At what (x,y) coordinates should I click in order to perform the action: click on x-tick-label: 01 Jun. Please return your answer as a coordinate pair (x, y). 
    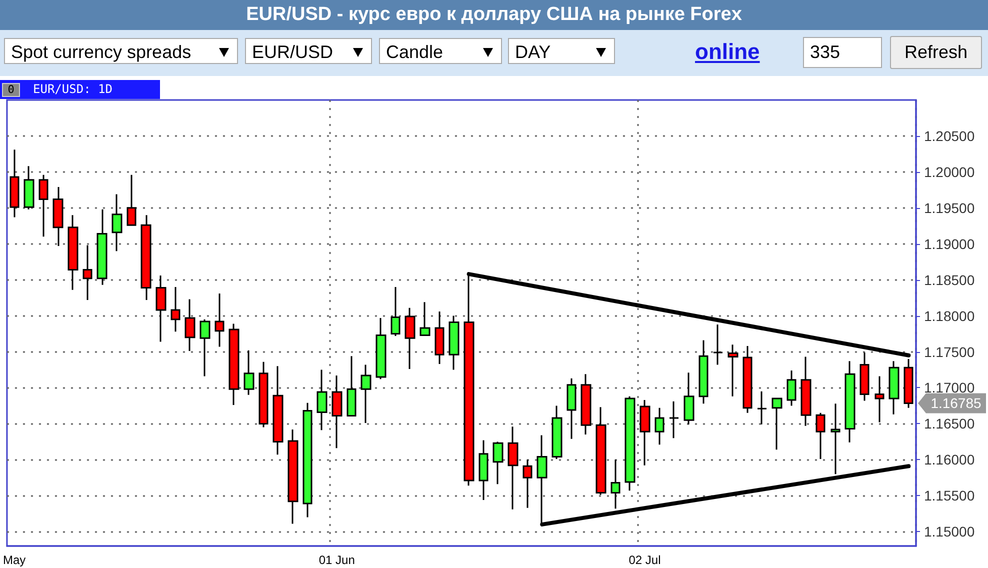
    Looking at the image, I should click on (336, 560).